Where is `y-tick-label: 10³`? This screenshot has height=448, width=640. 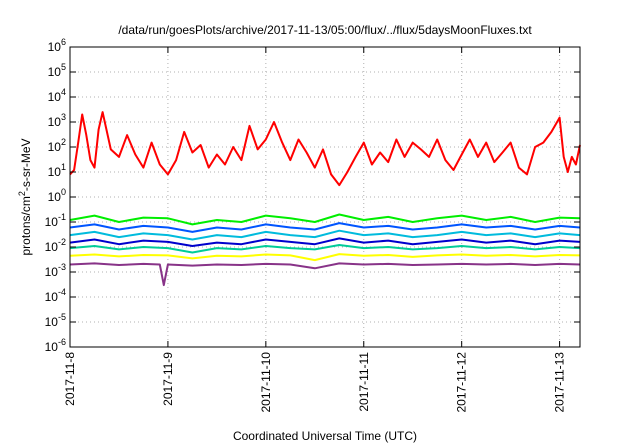
y-tick-label: 10³ is located at coordinates (57, 120).